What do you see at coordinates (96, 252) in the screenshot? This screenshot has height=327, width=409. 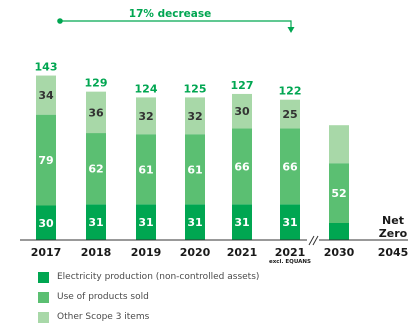 I see `x-tick-label-1: 2018` at bounding box center [96, 252].